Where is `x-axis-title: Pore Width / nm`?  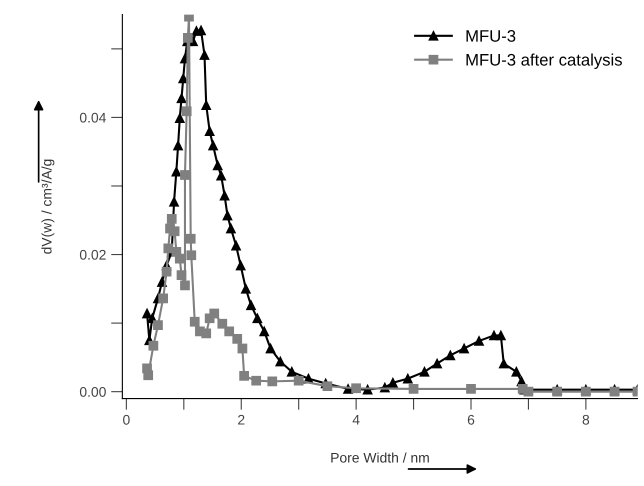
x-axis-title: Pore Width / nm is located at coordinates (380, 457).